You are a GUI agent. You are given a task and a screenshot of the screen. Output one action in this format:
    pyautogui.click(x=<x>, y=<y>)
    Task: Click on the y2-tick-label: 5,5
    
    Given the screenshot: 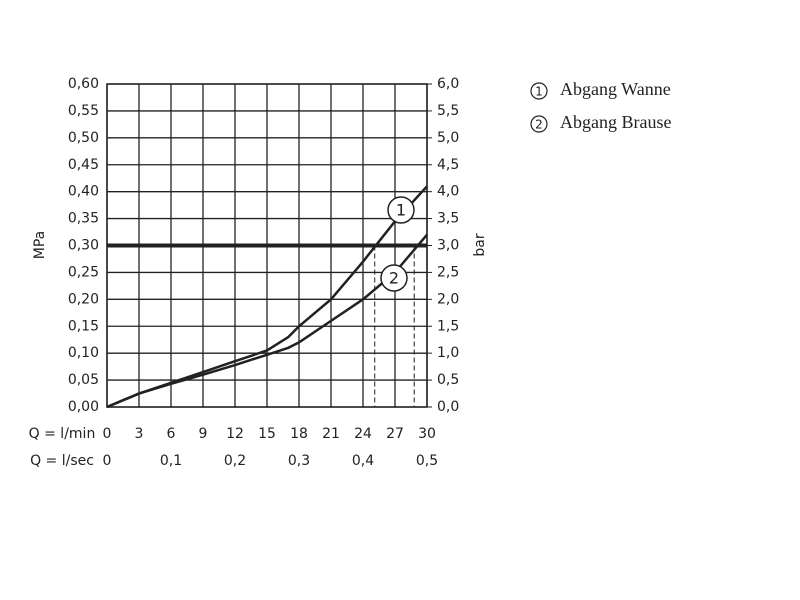 What is the action you would take?
    pyautogui.click(x=448, y=111)
    